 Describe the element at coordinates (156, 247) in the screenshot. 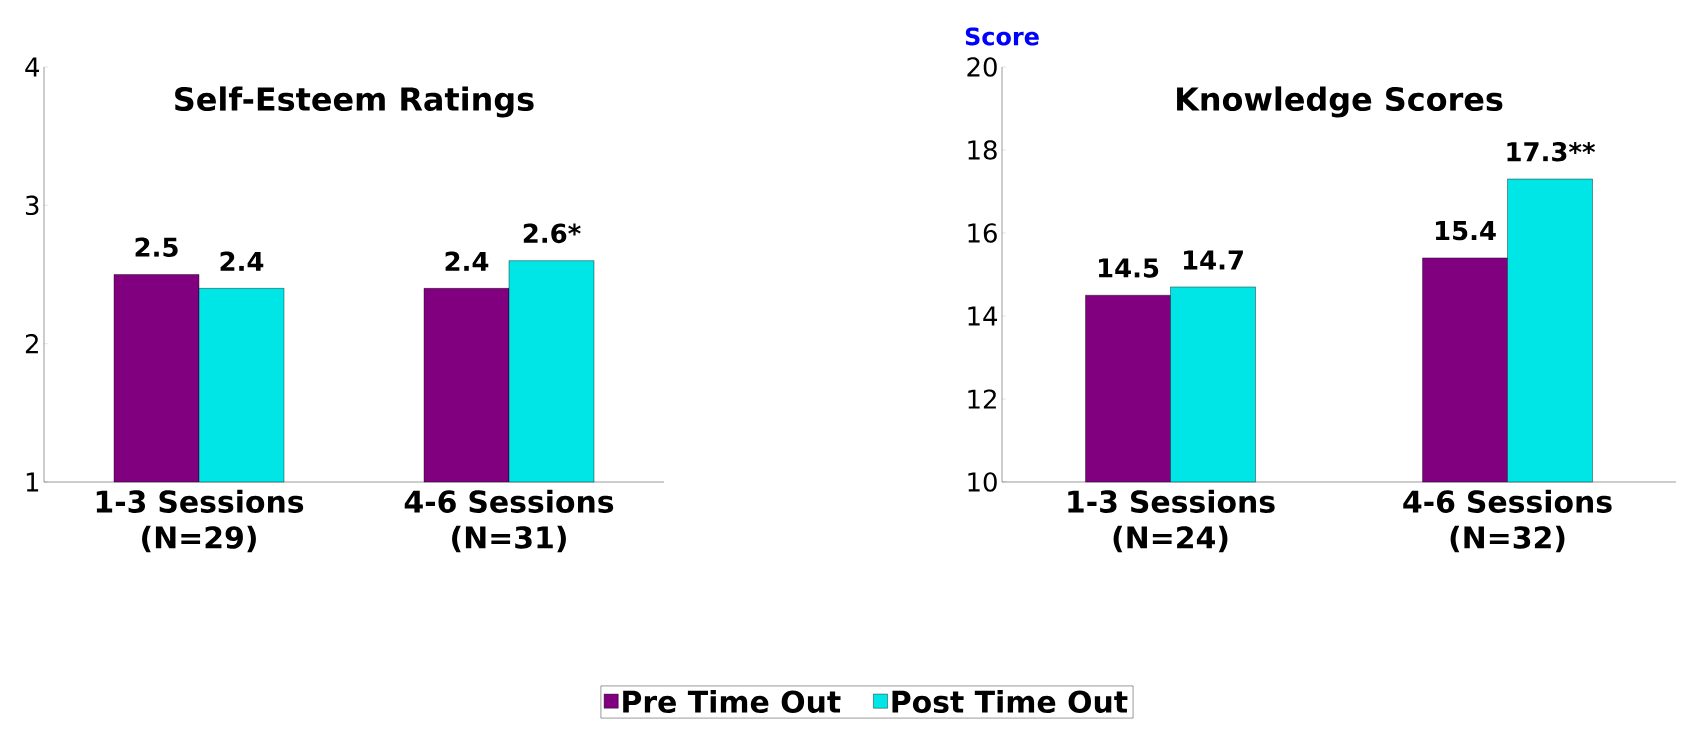

I see `data-label: 2.5` at that location.